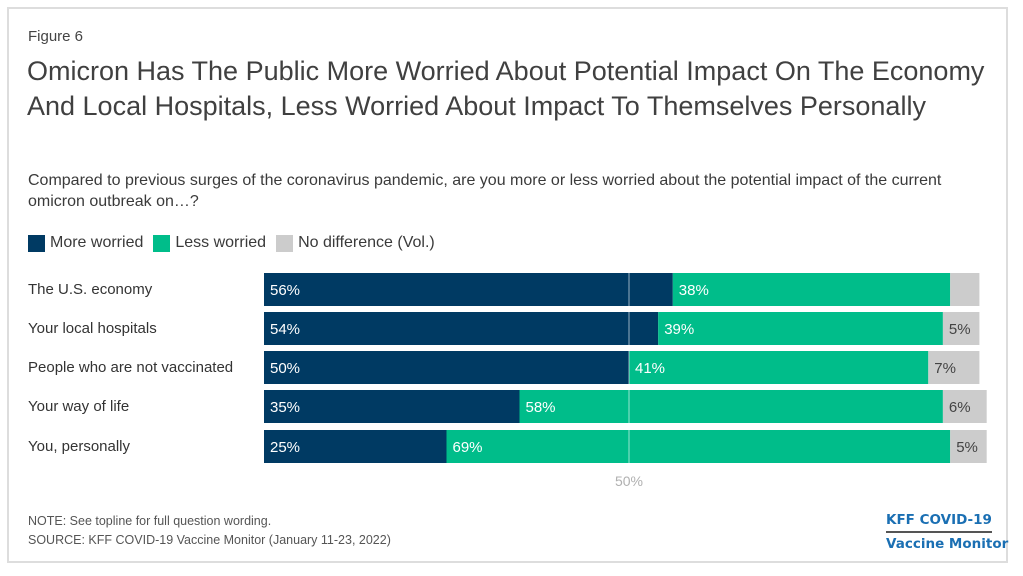 This screenshot has width=1023, height=576. I want to click on brand-logo: KFF COVID-19 Vaccine Monitor, so click(947, 532).